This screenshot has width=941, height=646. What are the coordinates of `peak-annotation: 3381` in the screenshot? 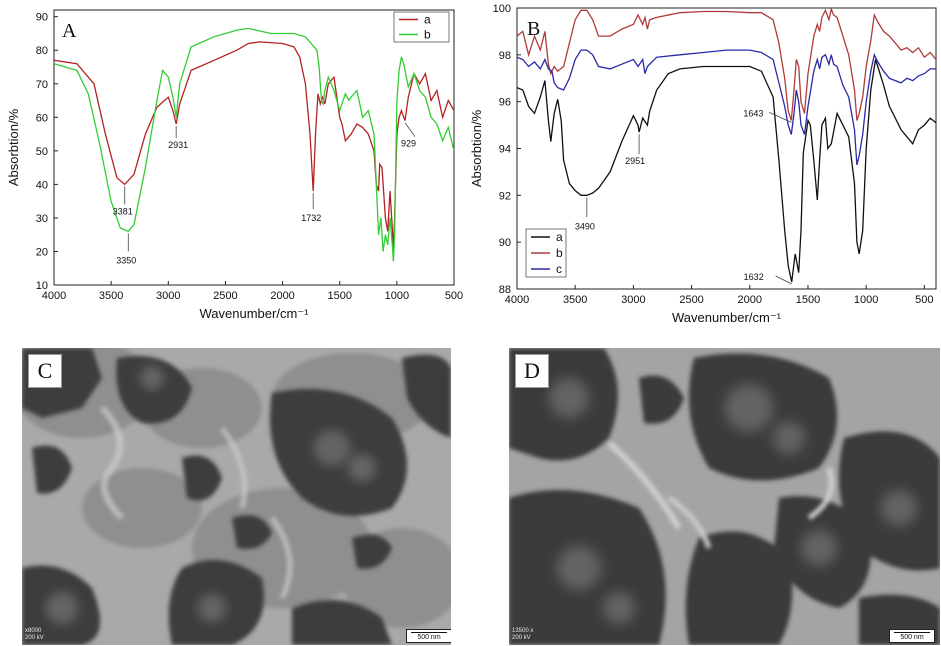 It's located at (123, 211).